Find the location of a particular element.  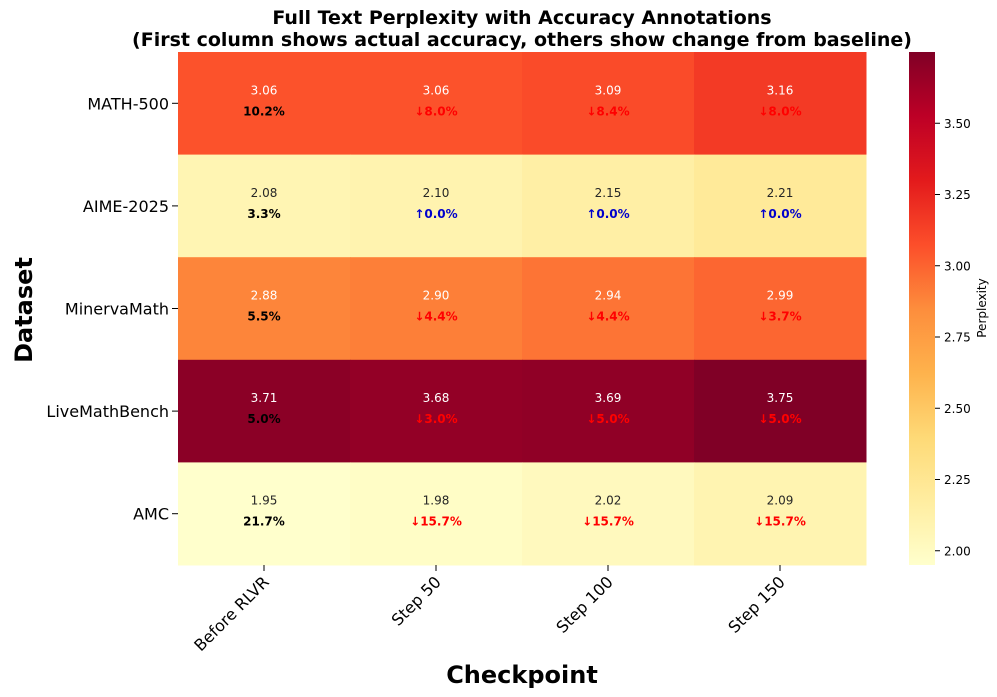

cell-value-label: 3.69 is located at coordinates (608, 398).